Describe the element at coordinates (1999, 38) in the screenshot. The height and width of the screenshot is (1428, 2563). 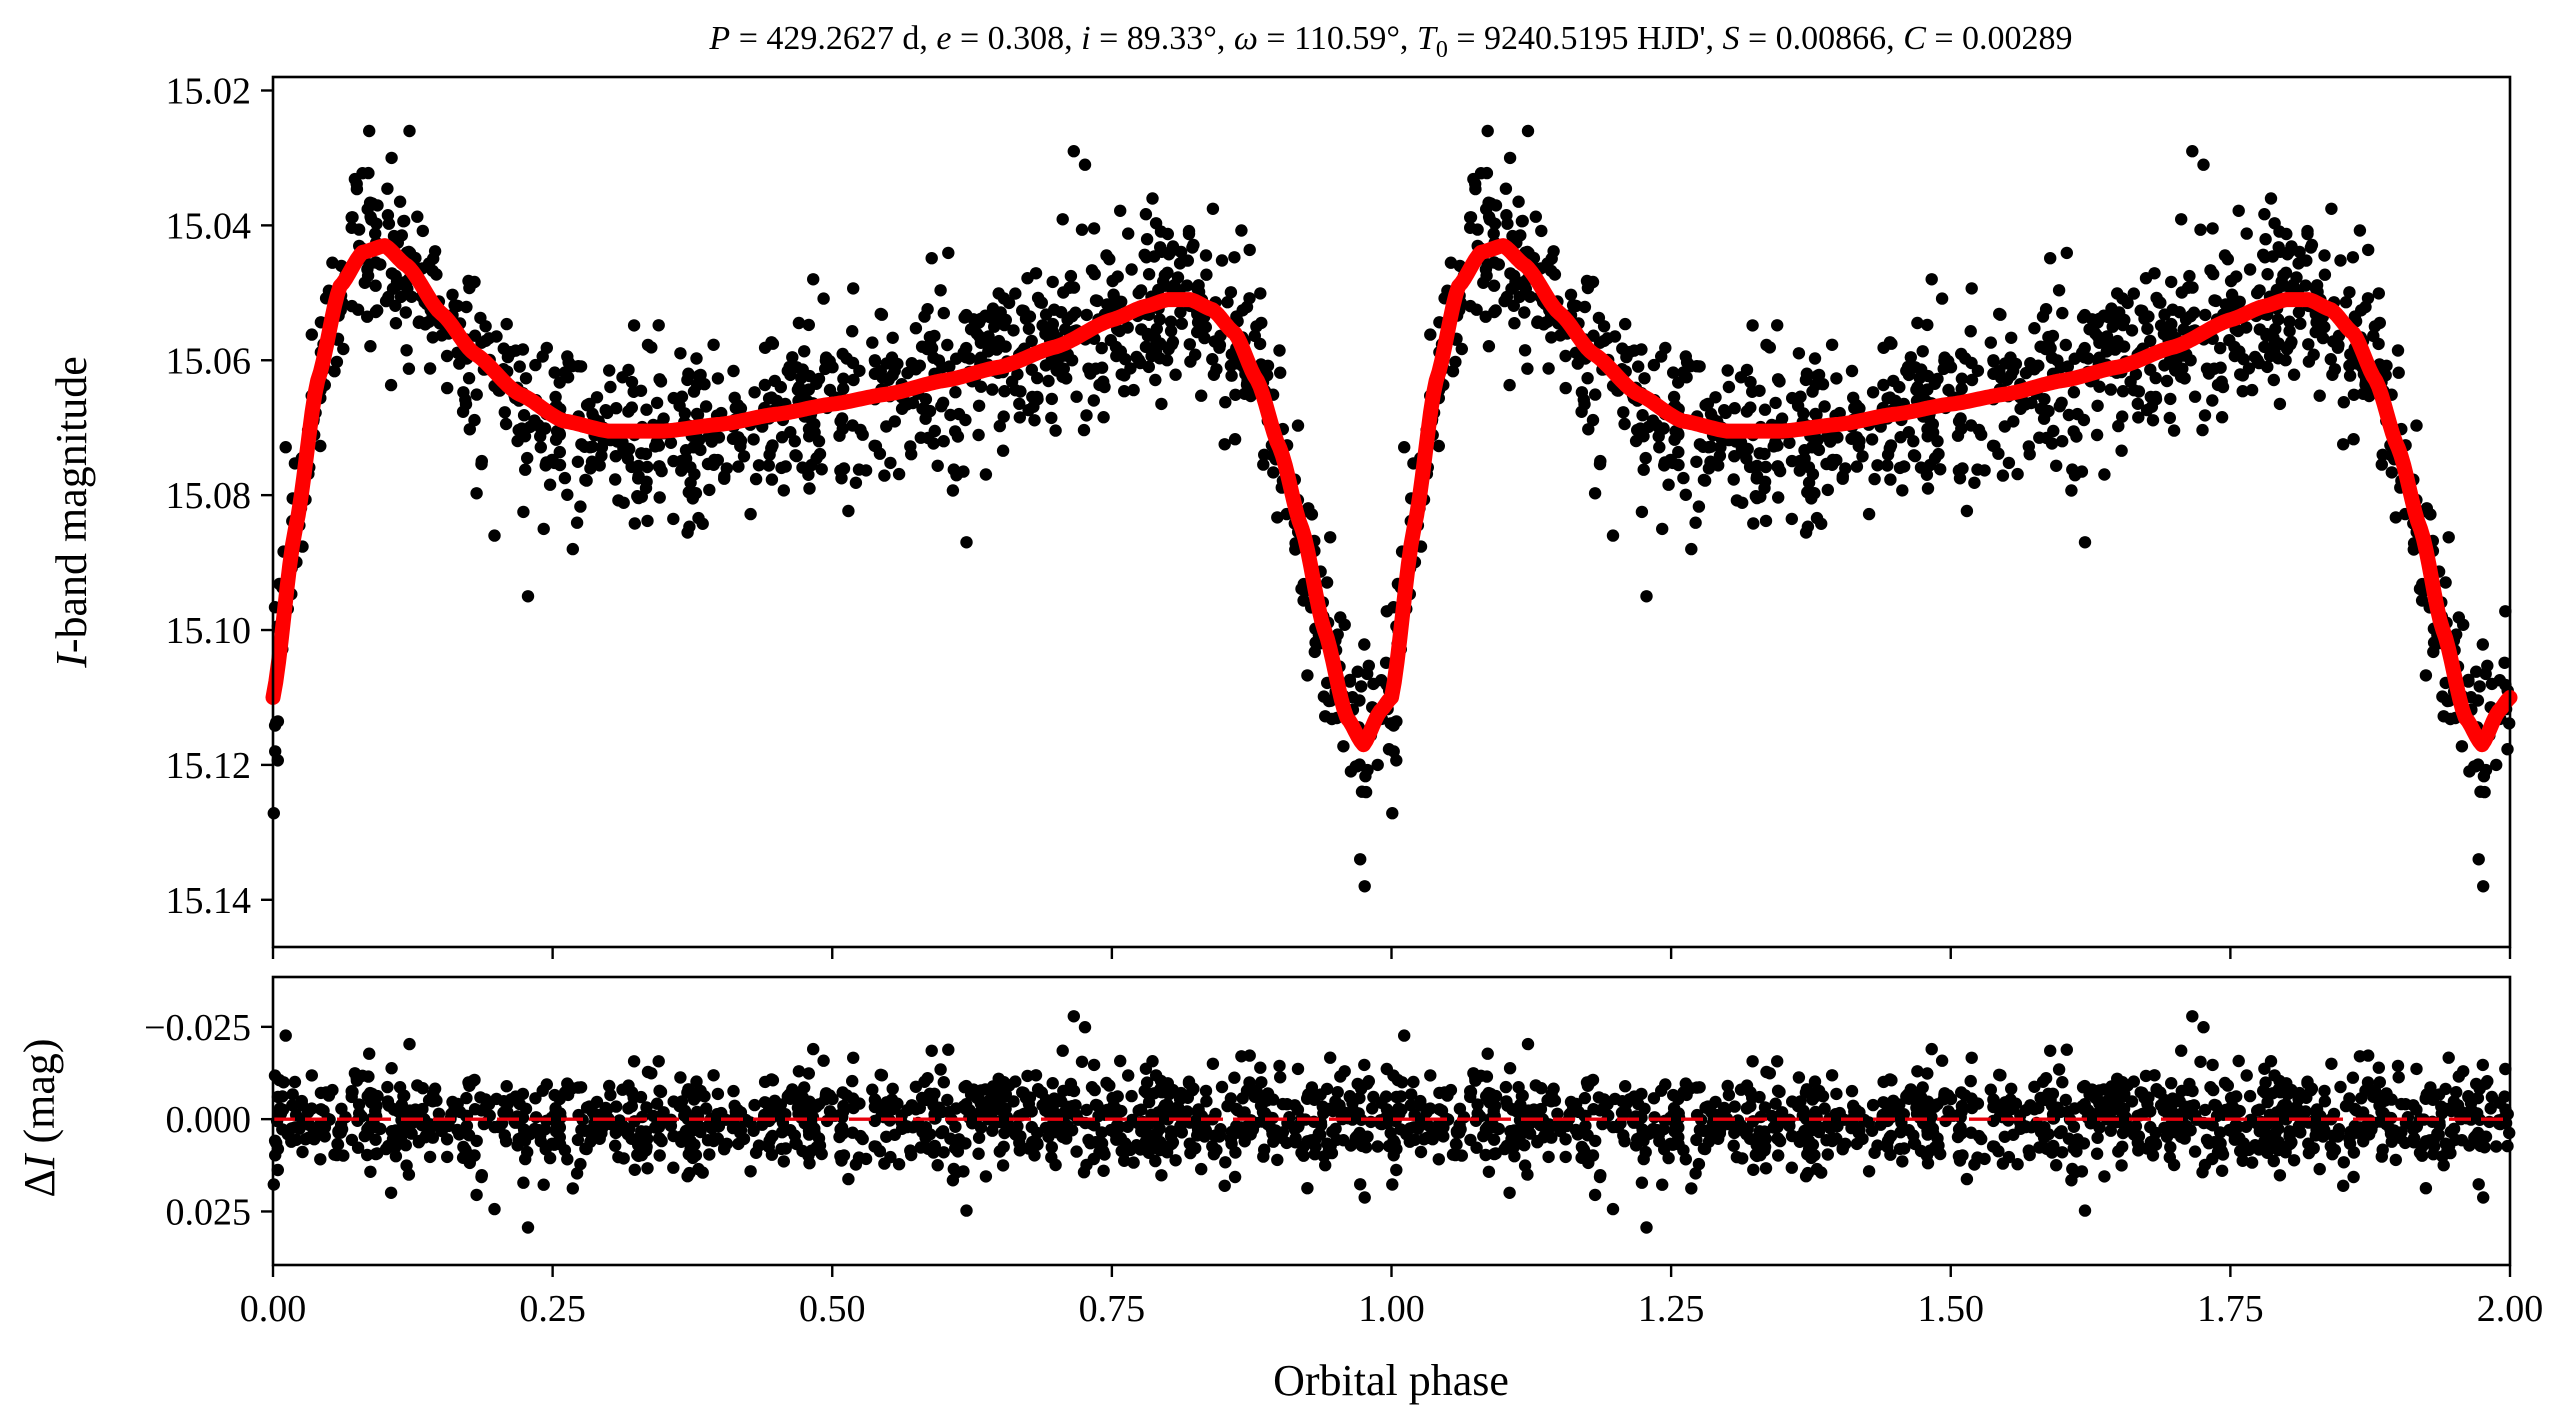
I see `title-c-value: = 0.00289` at that location.